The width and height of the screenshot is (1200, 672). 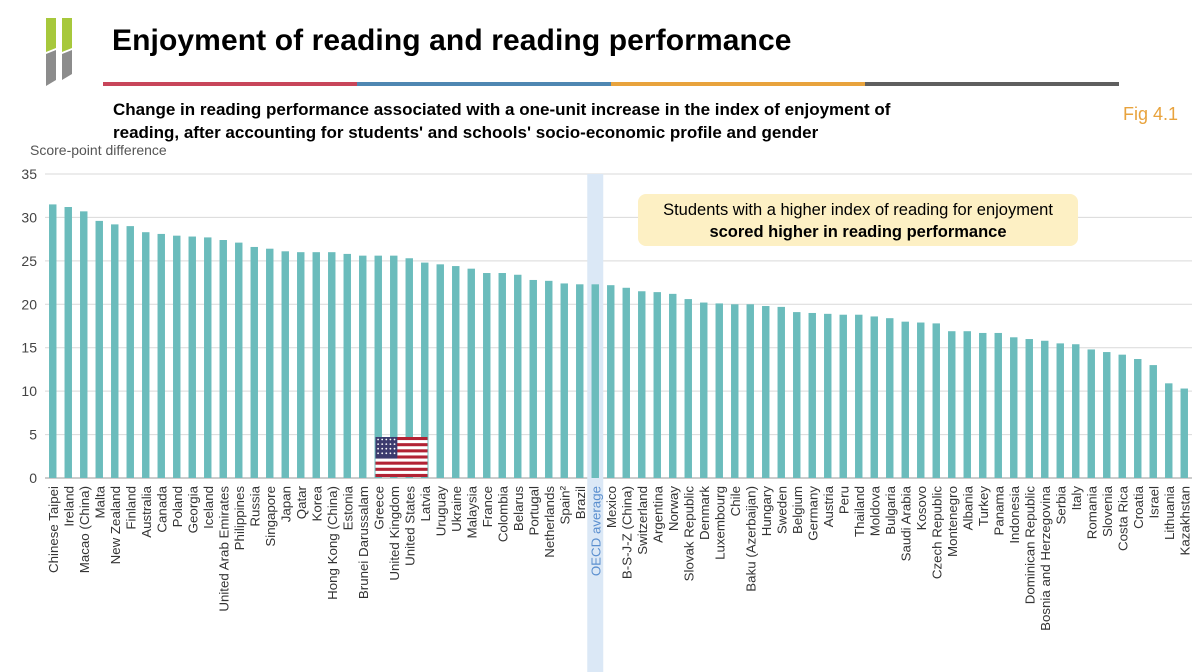 I want to click on category-label: Moldova, so click(x=874, y=510).